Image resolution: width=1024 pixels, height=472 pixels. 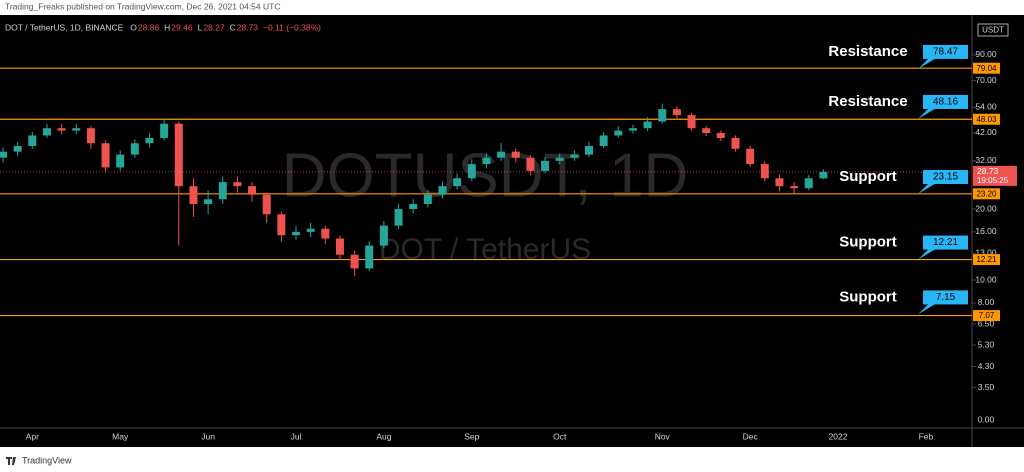 I want to click on legend-value: 29.46, so click(x=182, y=27).